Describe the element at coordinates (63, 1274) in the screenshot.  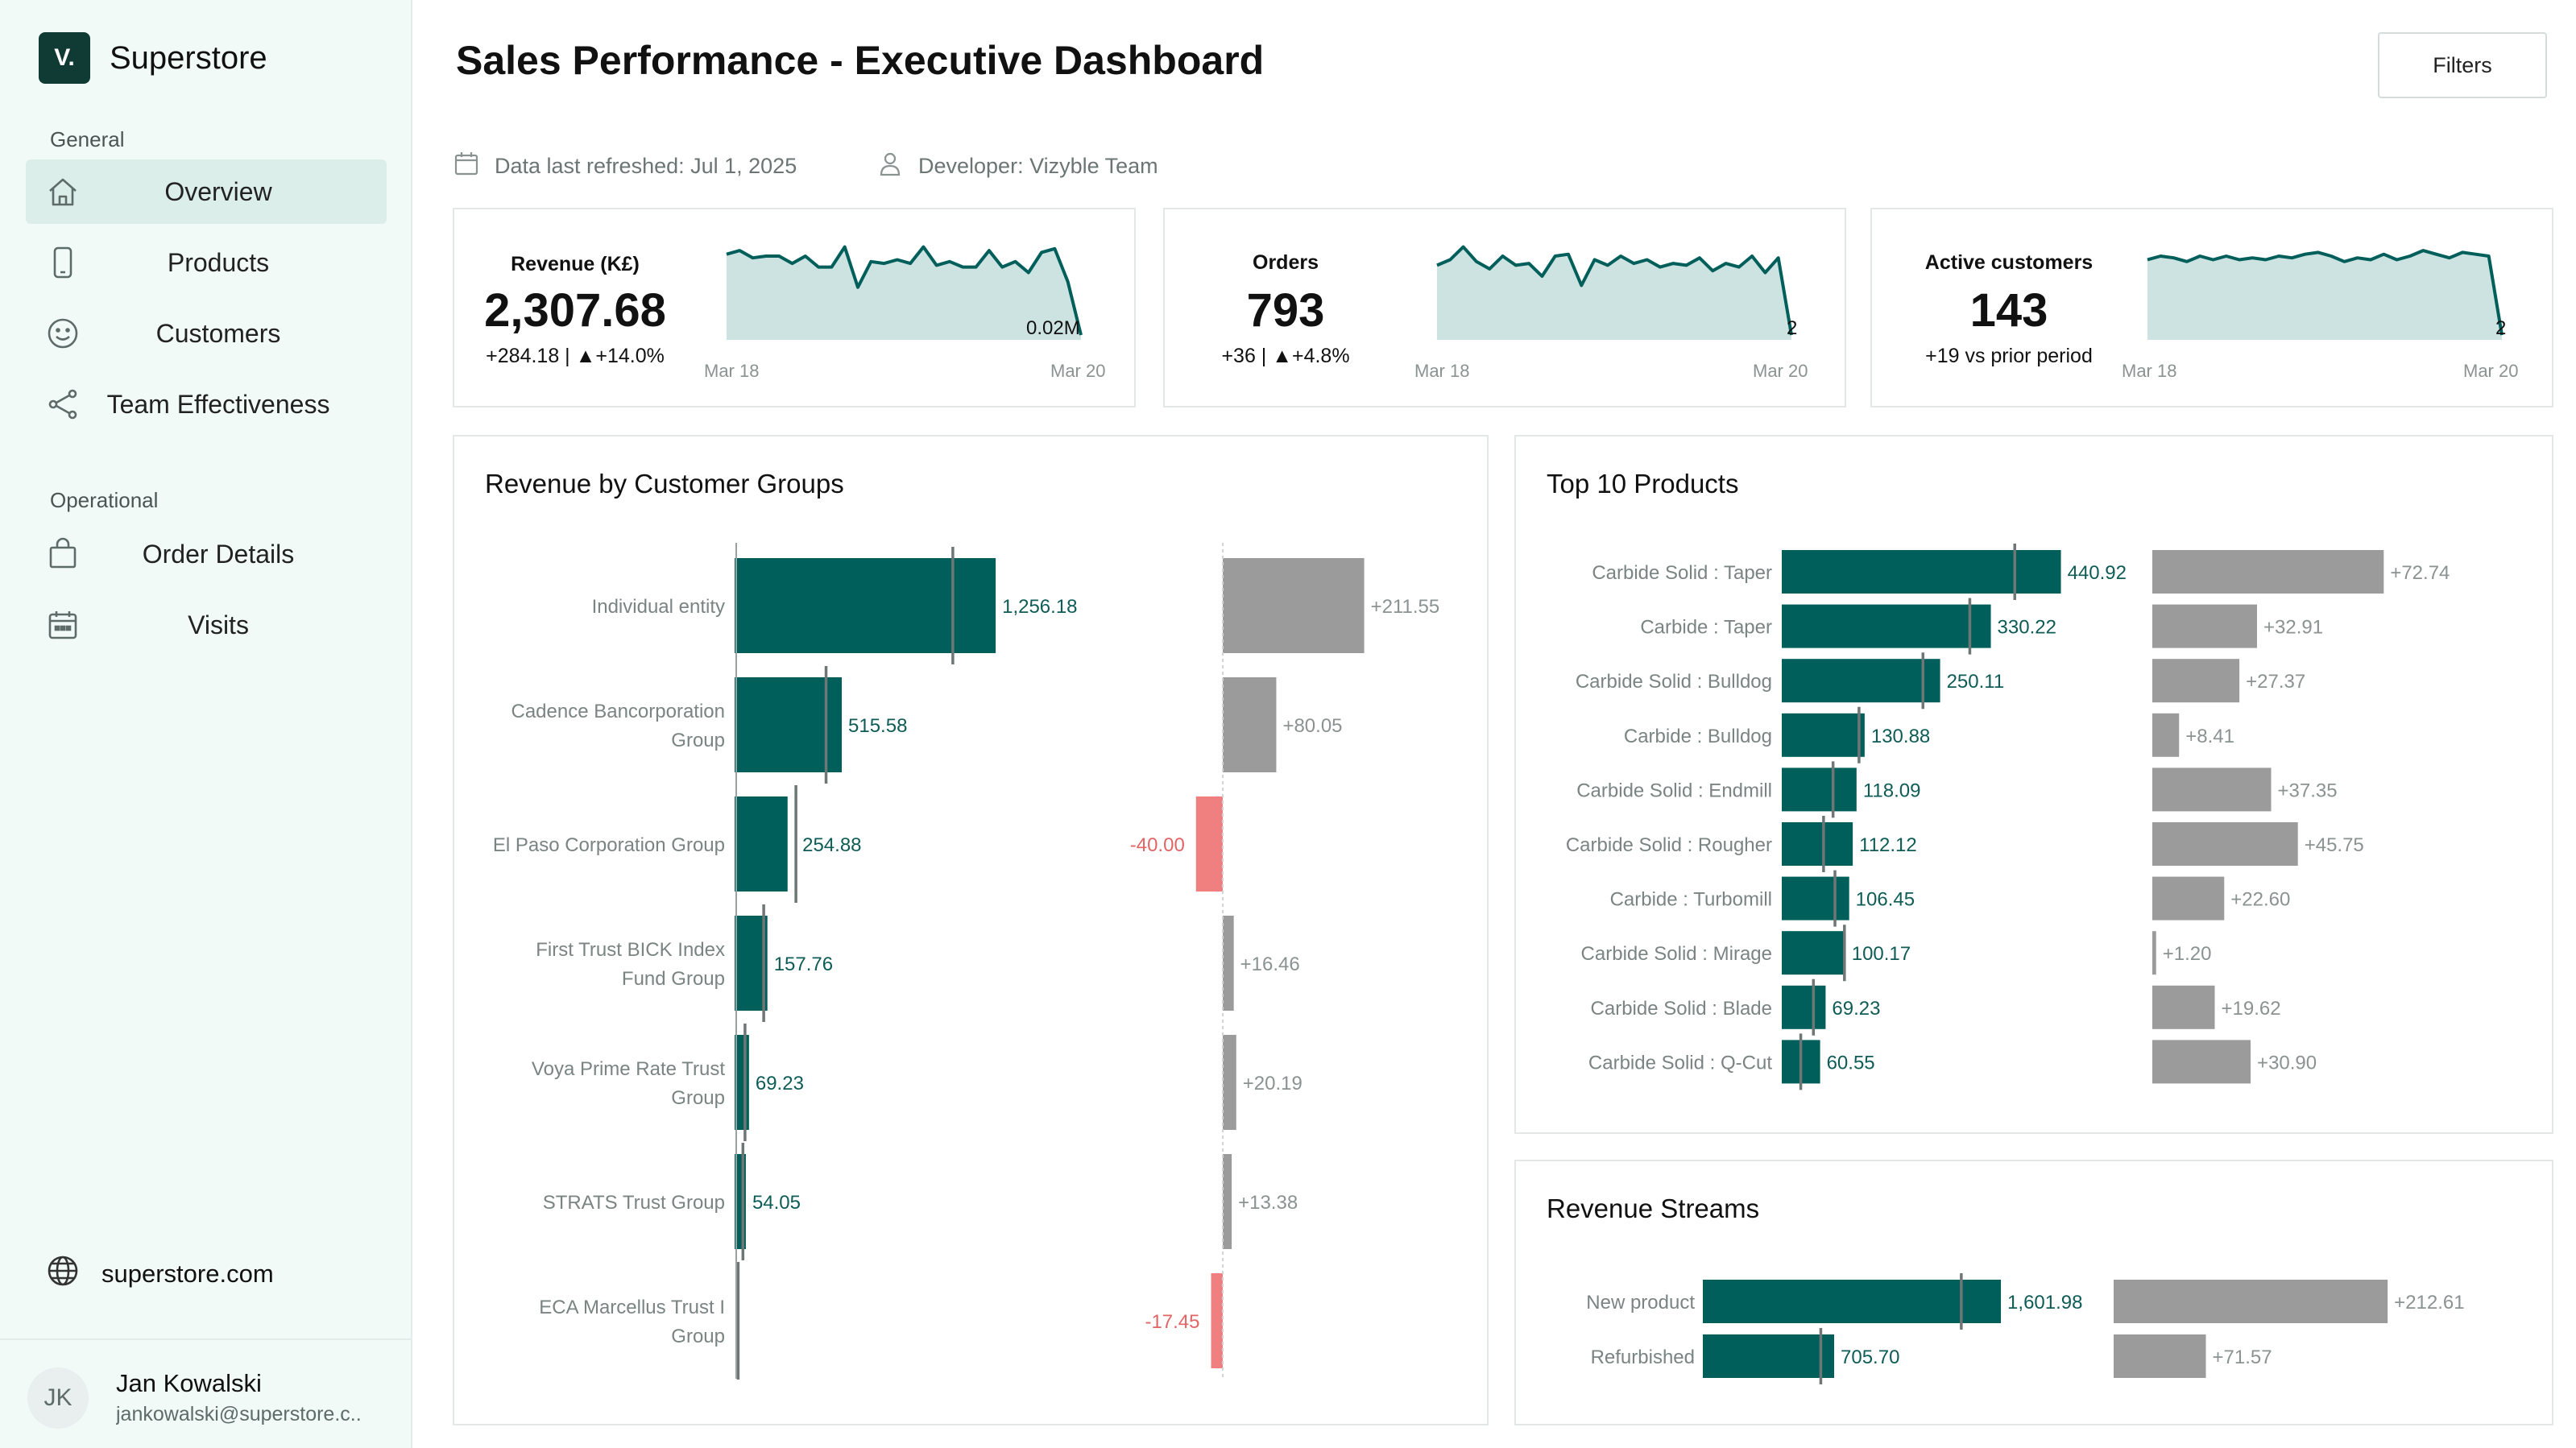
I see `globe-icon` at that location.